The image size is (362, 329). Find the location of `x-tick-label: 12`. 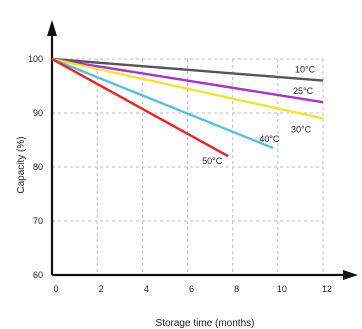

x-tick-label: 12 is located at coordinates (327, 289).